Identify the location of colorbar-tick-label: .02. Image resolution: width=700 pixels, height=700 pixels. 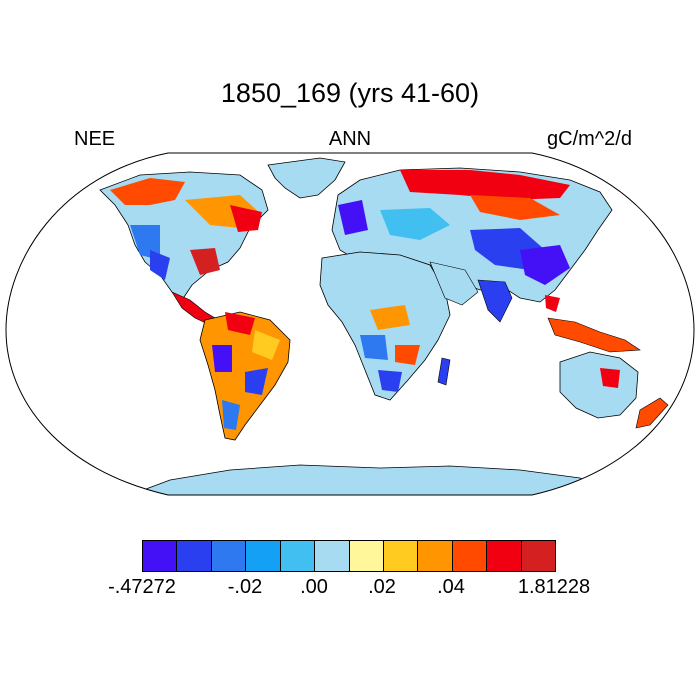
(382, 587).